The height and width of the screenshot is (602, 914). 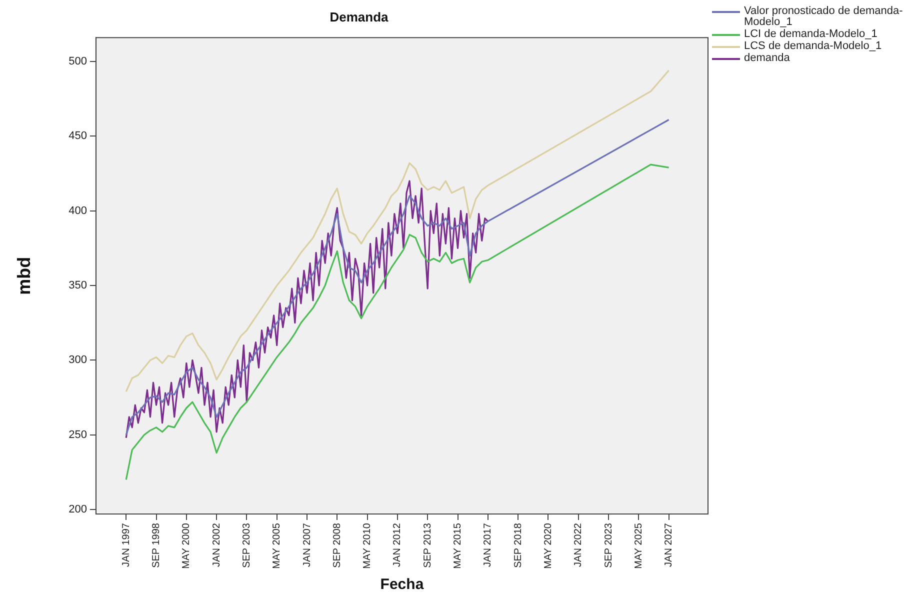 What do you see at coordinates (360, 16) in the screenshot?
I see `chart-title: Demanda` at bounding box center [360, 16].